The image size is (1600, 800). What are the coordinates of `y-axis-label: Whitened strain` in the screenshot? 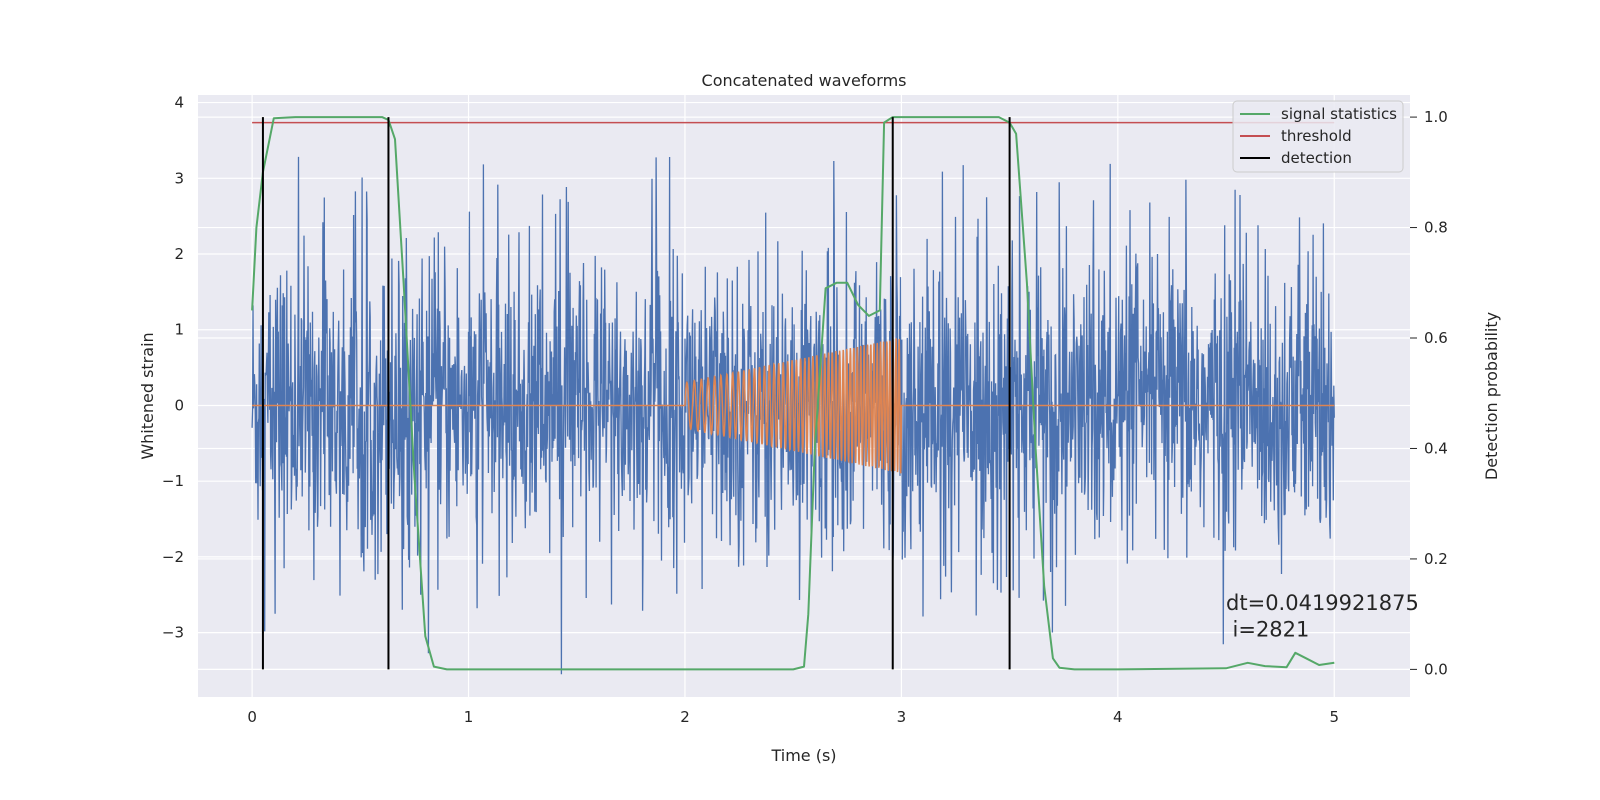 It's located at (147, 395).